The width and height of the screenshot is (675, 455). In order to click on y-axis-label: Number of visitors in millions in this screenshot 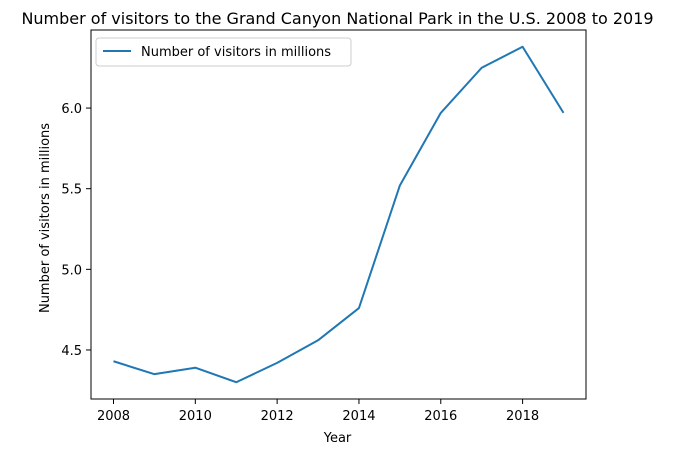, I will do `click(45, 218)`.